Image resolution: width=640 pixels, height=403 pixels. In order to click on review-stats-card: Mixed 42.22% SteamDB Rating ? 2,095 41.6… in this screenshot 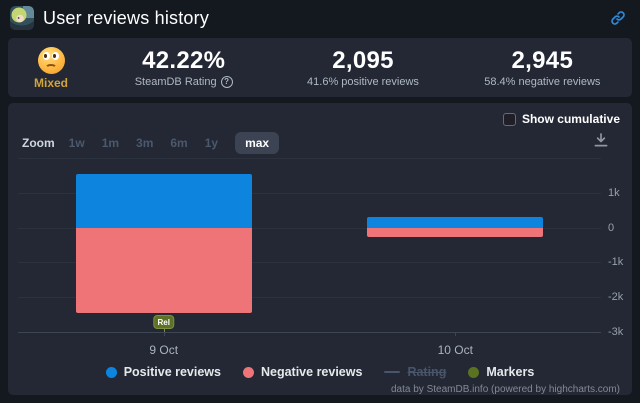, I will do `click(320, 67)`.